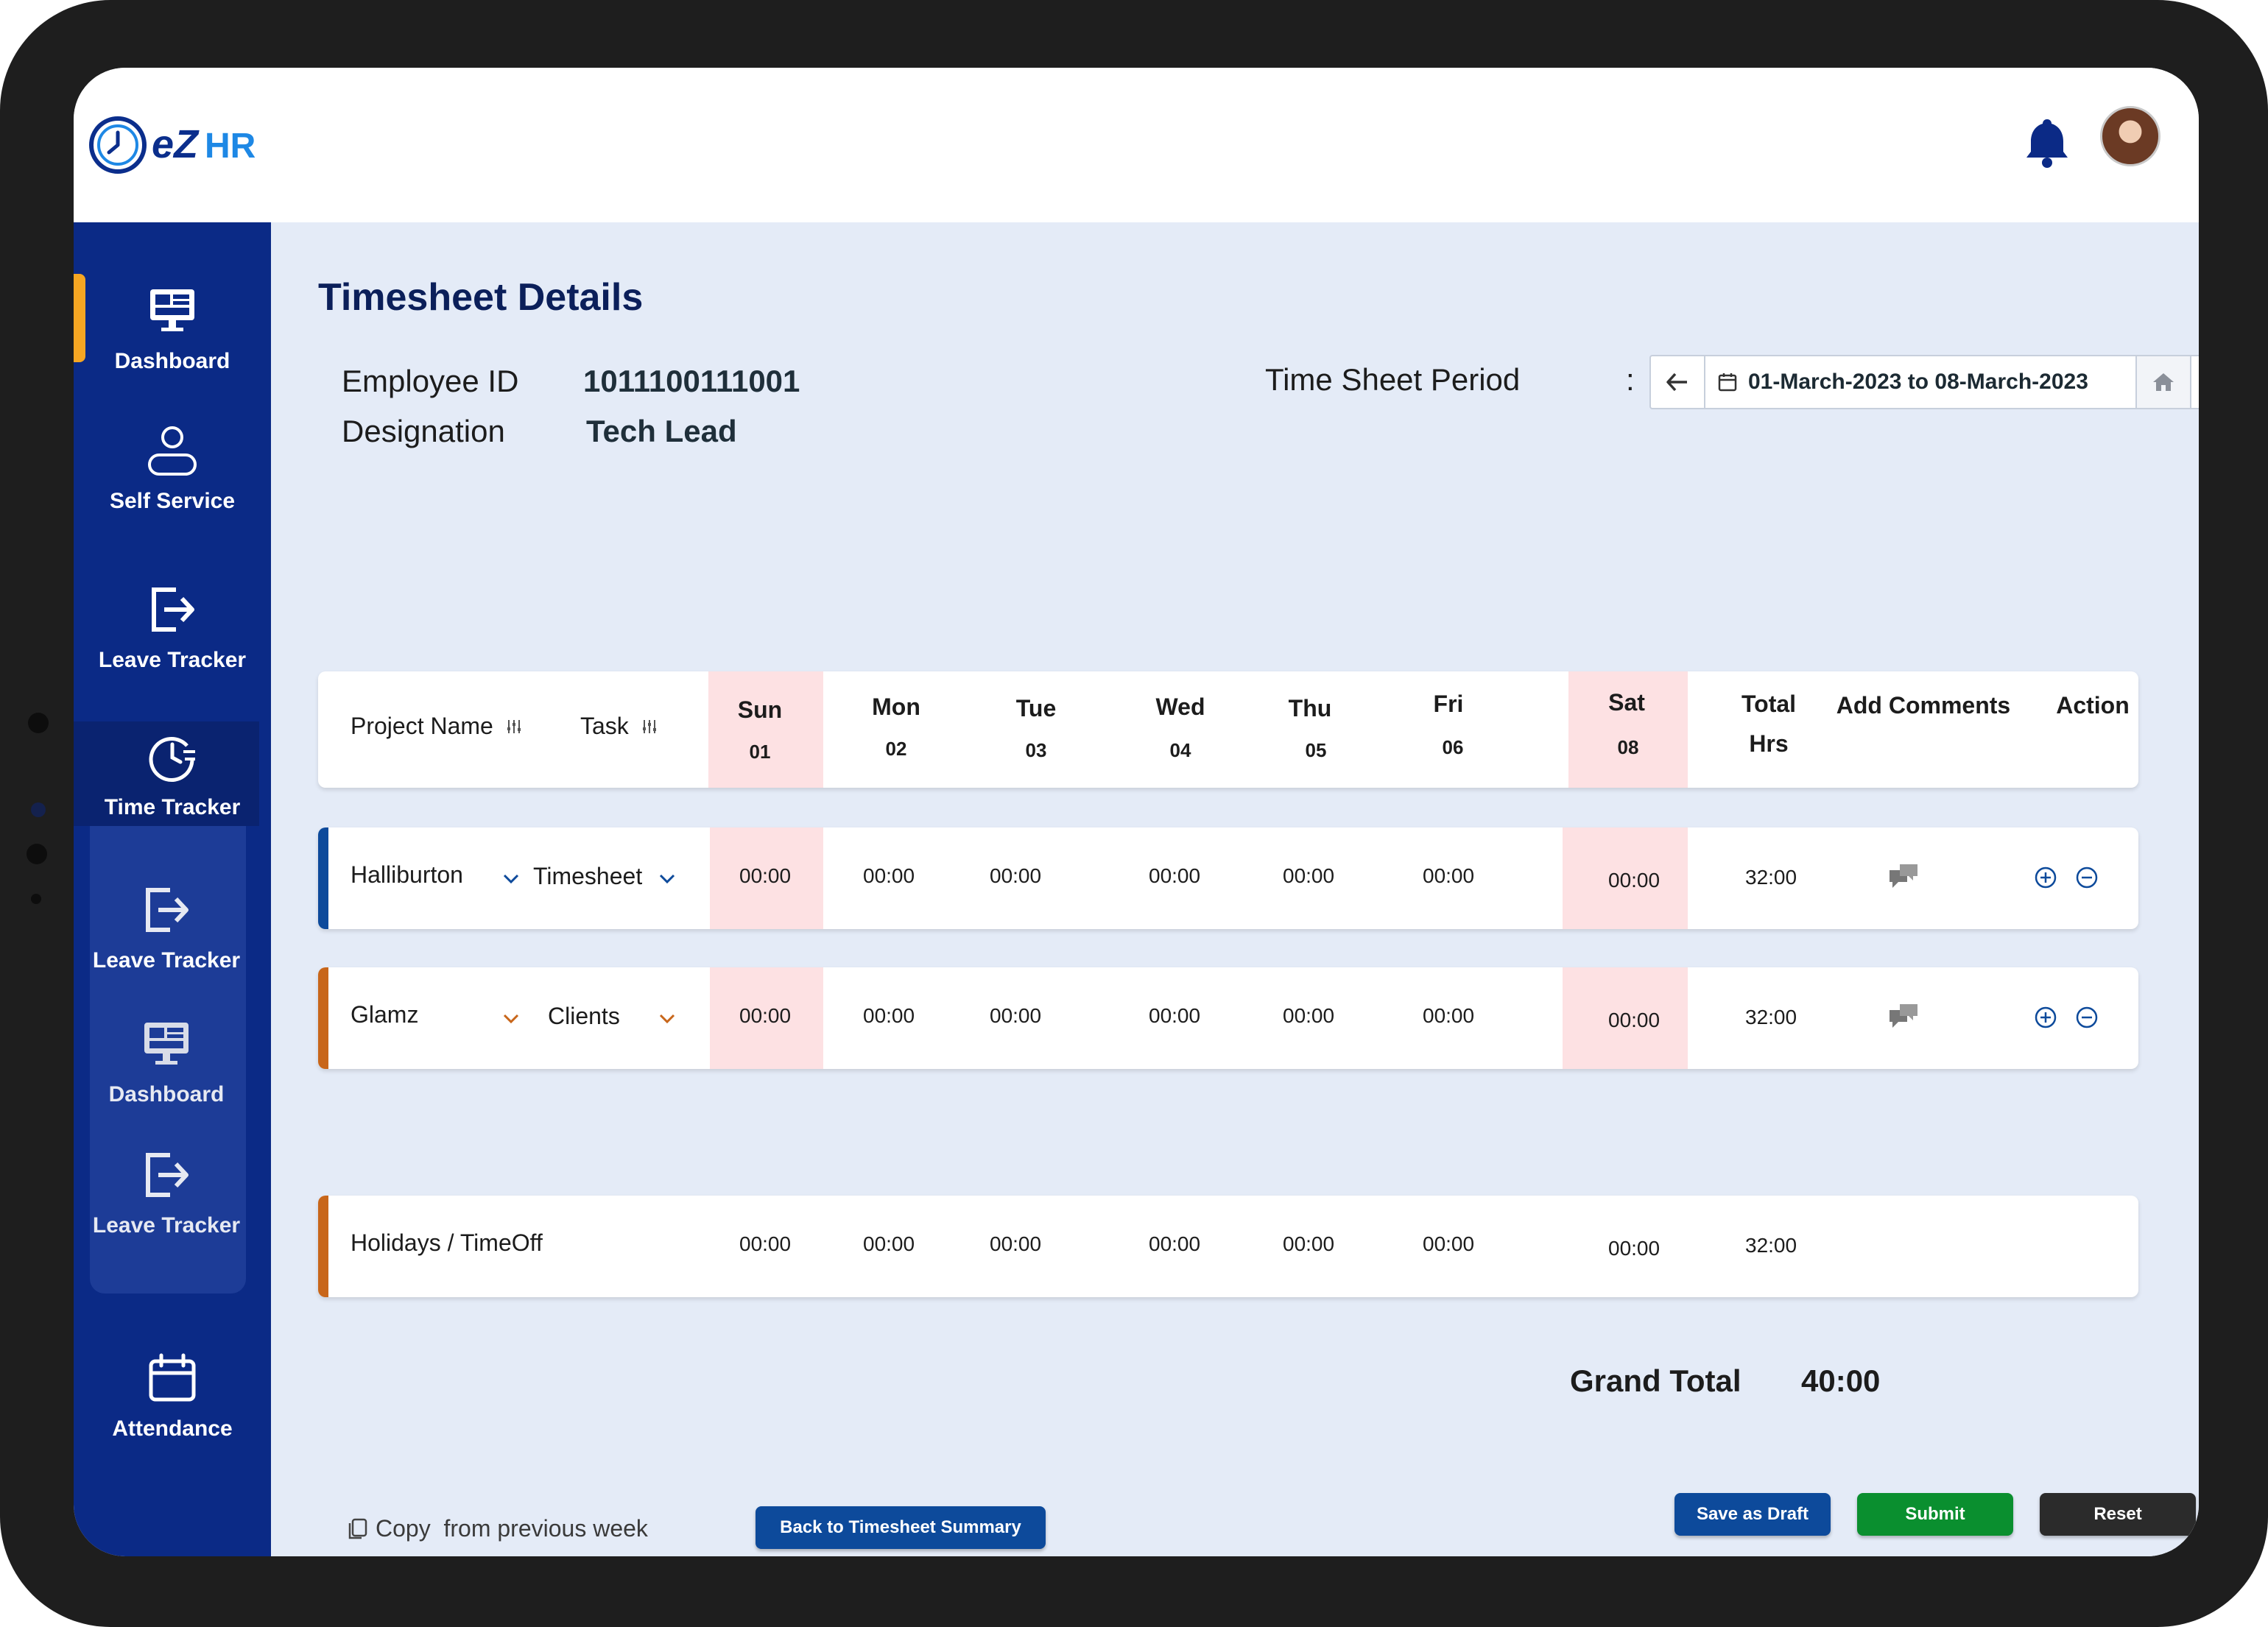  I want to click on next-period-button, so click(2194, 382).